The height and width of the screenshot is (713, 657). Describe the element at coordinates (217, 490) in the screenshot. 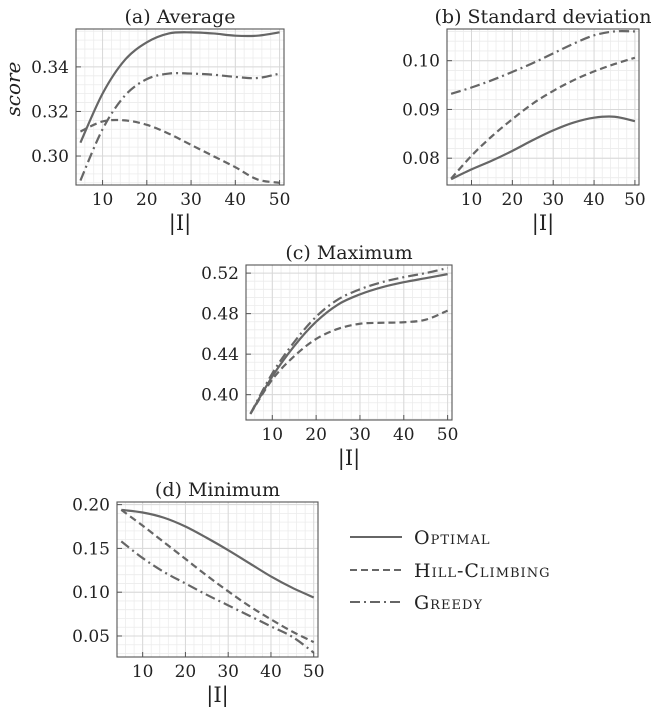

I see `chart-title: (d) Minimum` at that location.